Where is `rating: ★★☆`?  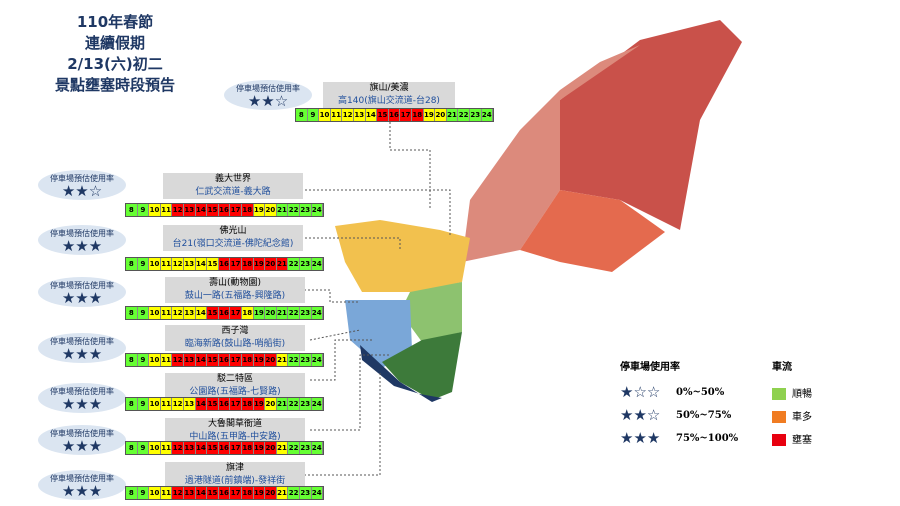 rating: ★★☆ is located at coordinates (268, 101).